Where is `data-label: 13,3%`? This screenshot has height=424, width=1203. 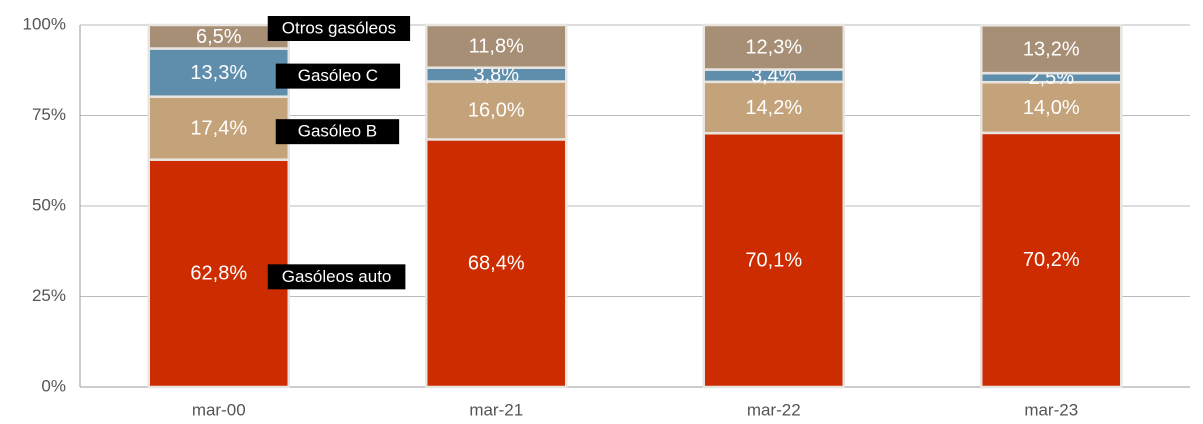 data-label: 13,3% is located at coordinates (218, 73).